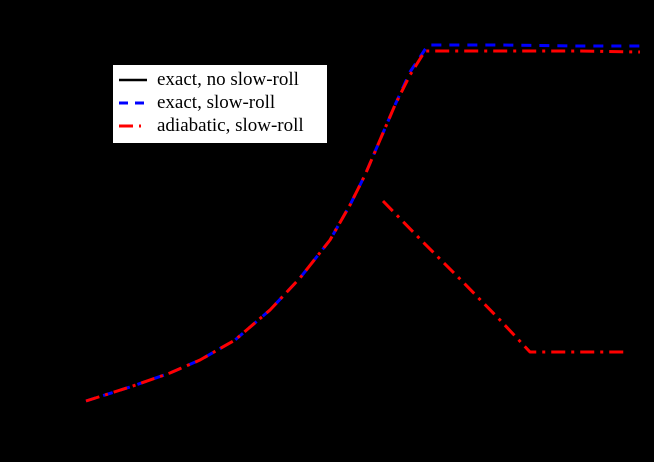 This screenshot has height=462, width=654. Describe the element at coordinates (504, 276) in the screenshot. I see `series-adiabatic-slow-roll` at that location.